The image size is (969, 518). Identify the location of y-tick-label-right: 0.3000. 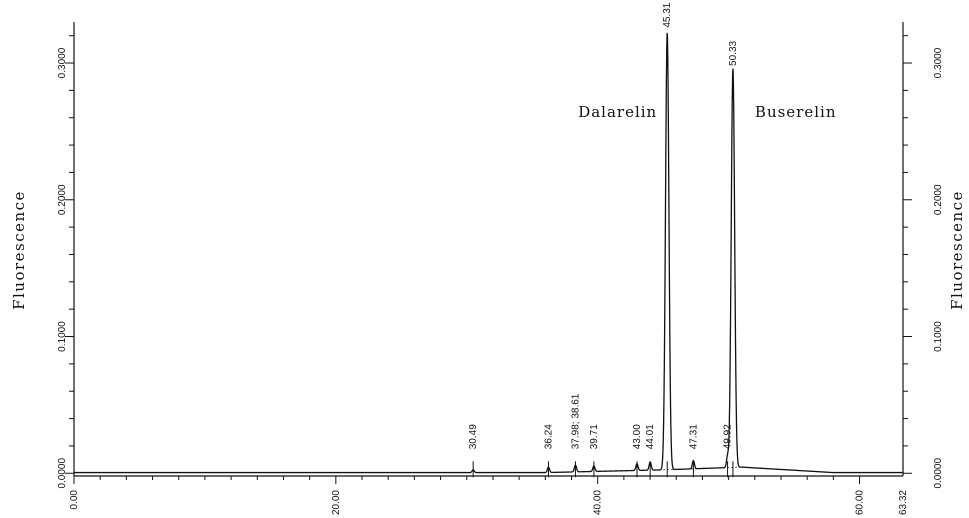
(938, 62).